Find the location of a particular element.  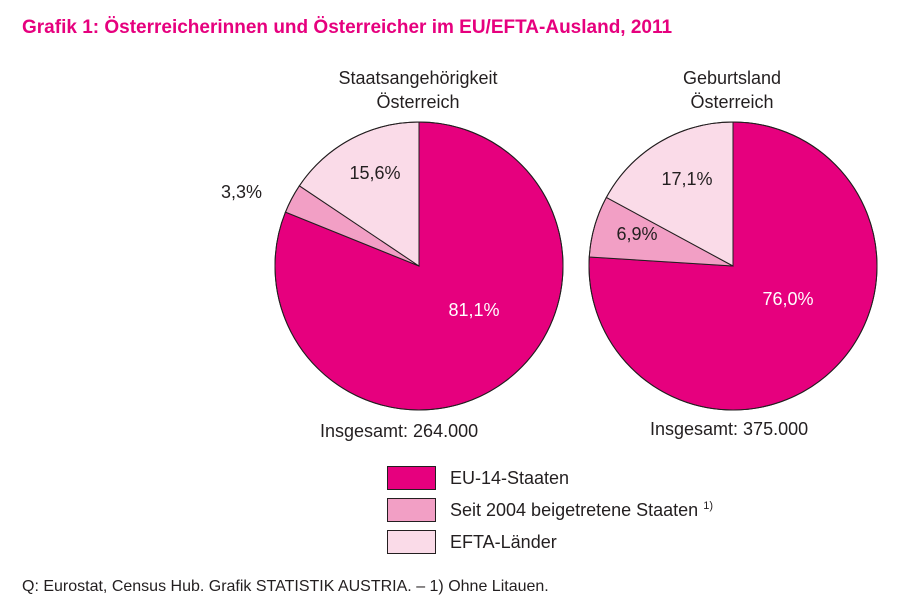

pie2-title-line2: Österreich is located at coordinates (732, 102).